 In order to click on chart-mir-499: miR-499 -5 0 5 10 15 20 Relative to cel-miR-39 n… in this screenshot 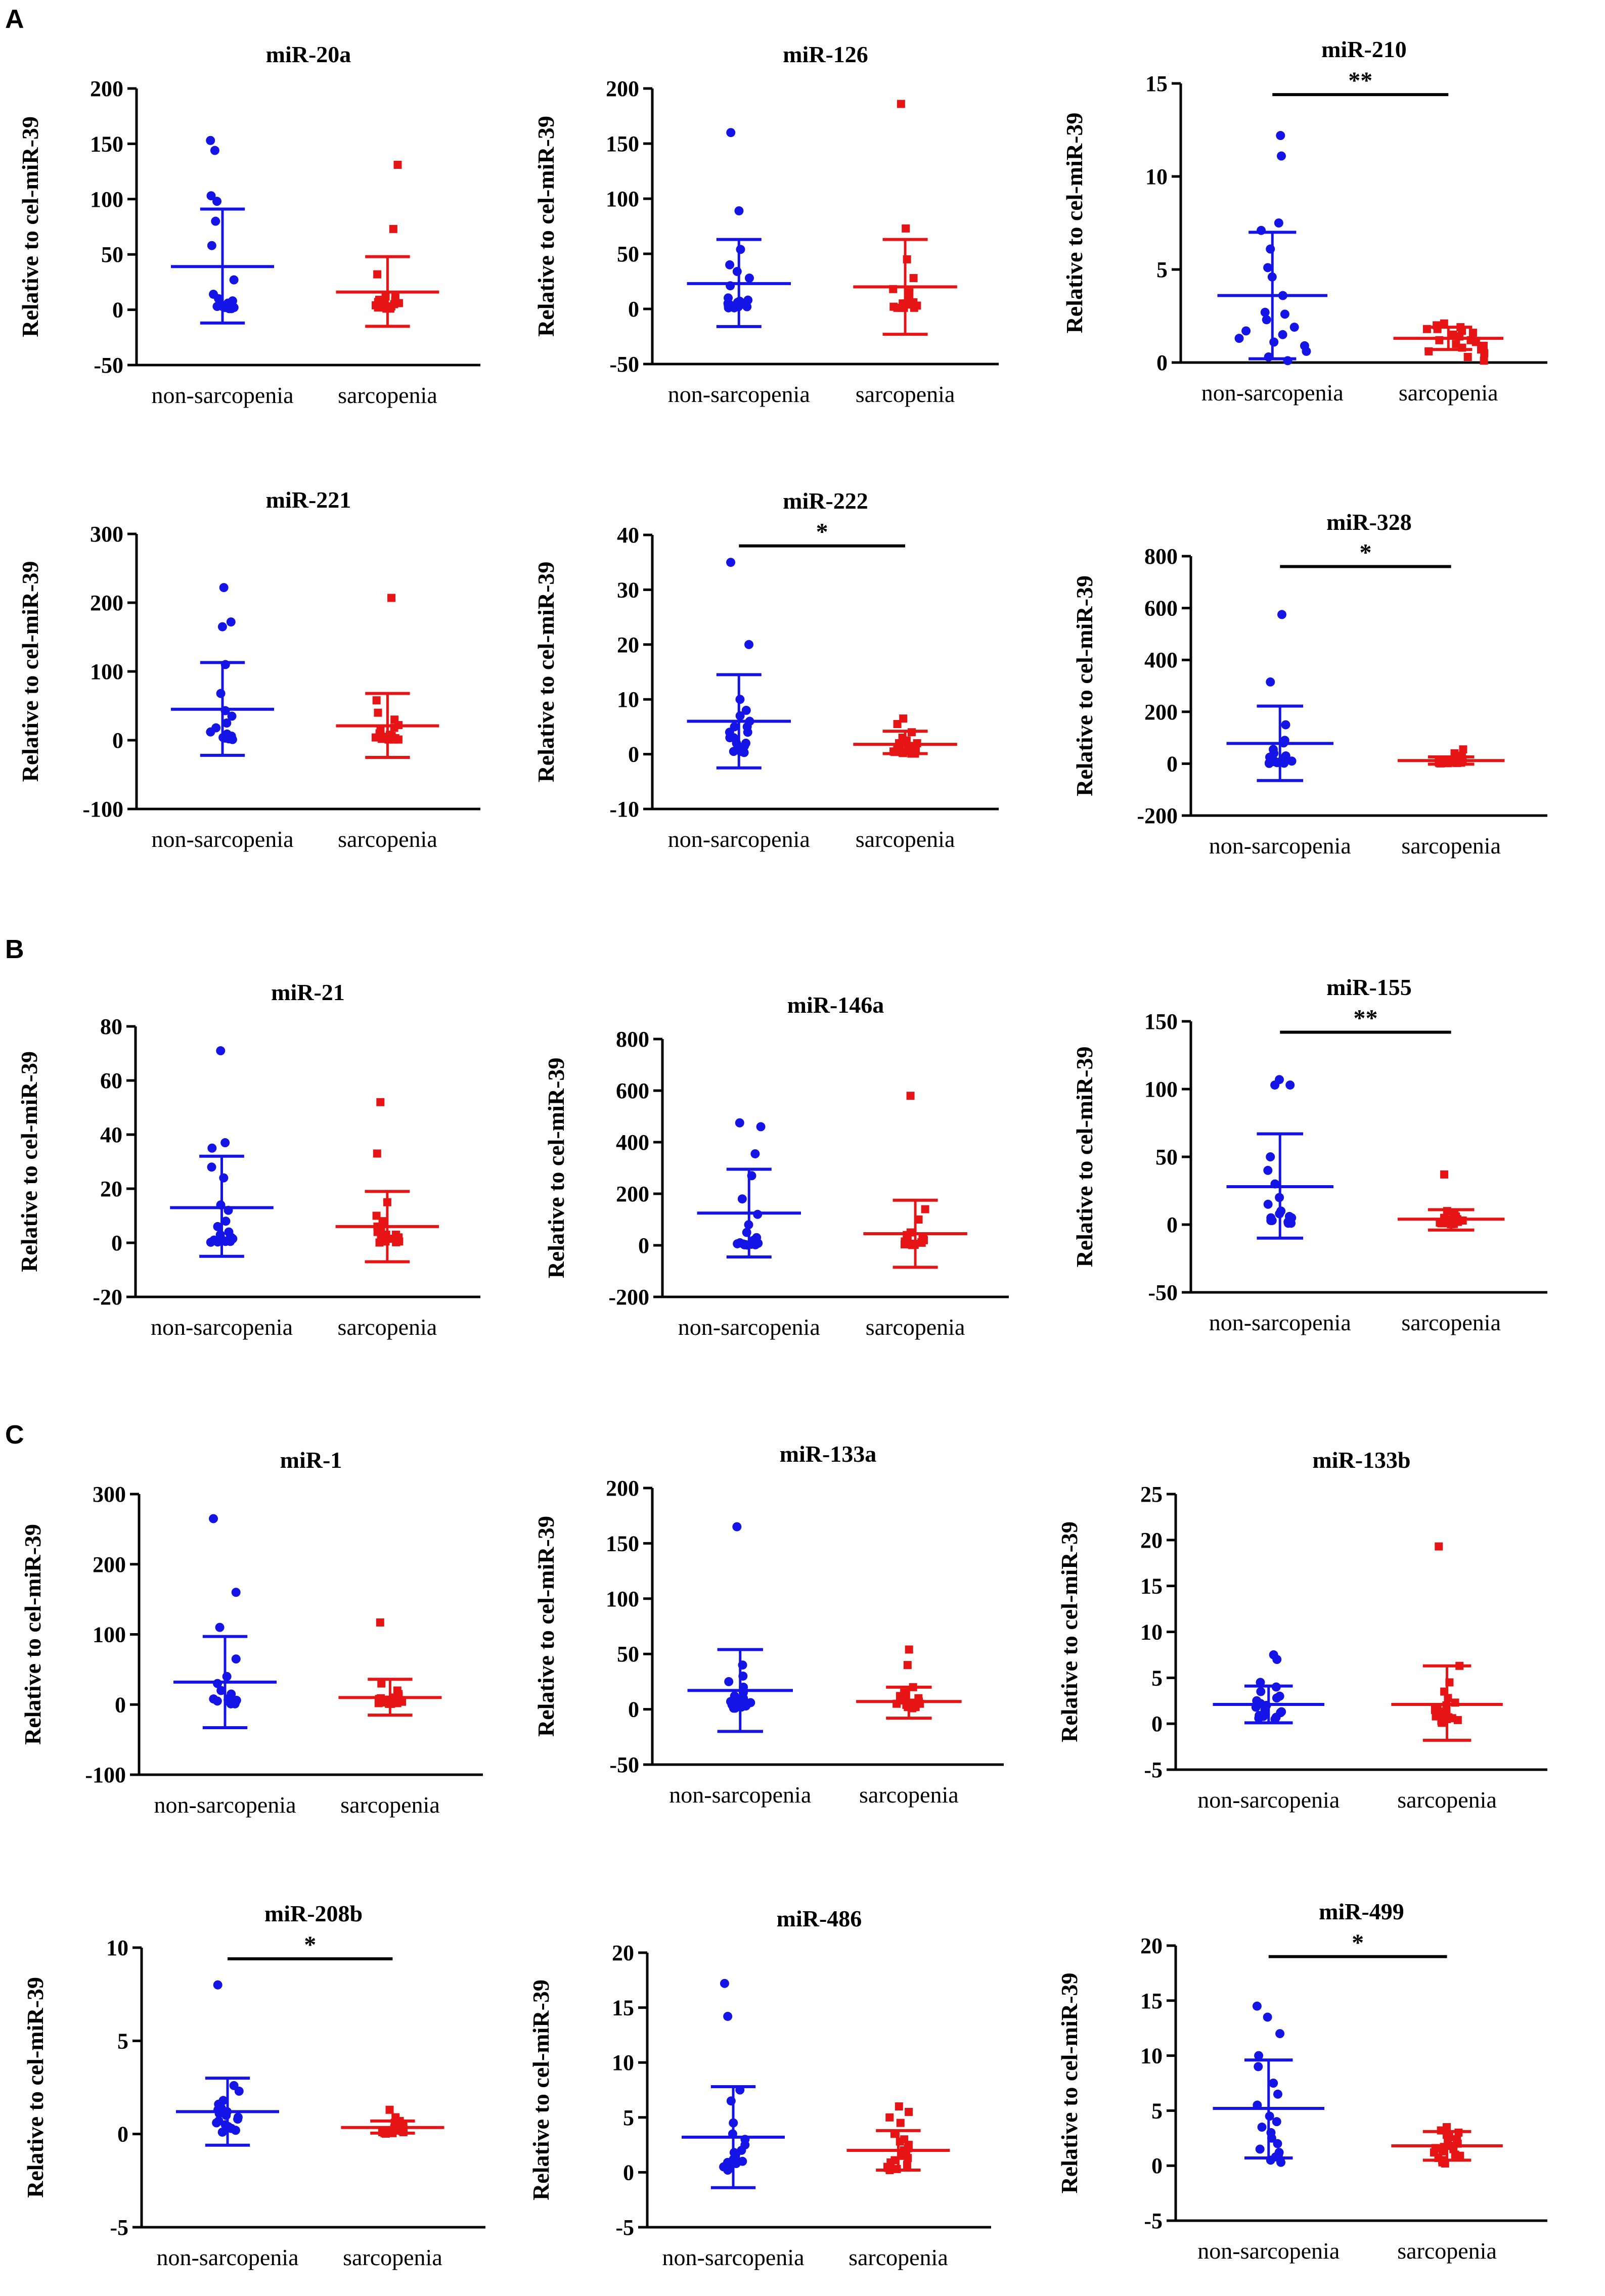, I will do `click(1301, 2081)`.